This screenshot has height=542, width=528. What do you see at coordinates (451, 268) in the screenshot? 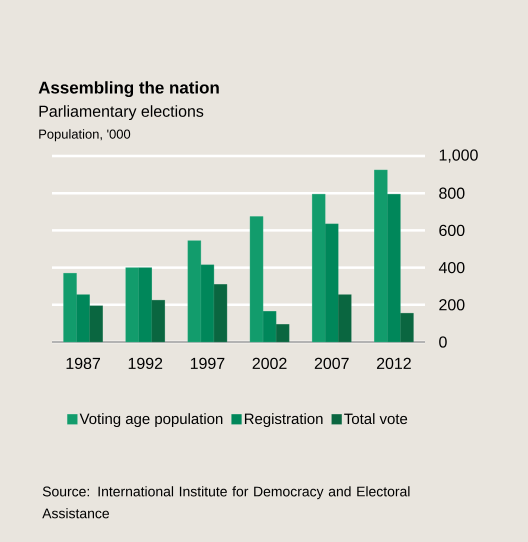
I see `y-tick-label: 400` at bounding box center [451, 268].